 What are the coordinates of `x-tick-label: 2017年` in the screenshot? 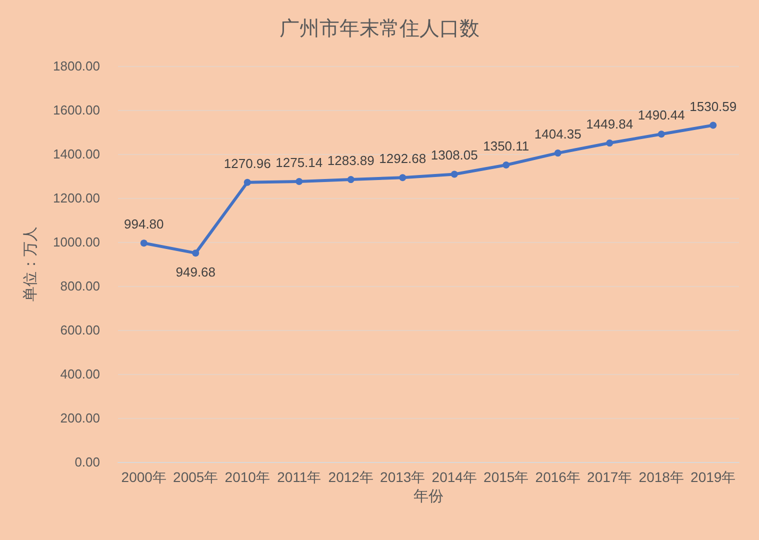 It's located at (609, 477).